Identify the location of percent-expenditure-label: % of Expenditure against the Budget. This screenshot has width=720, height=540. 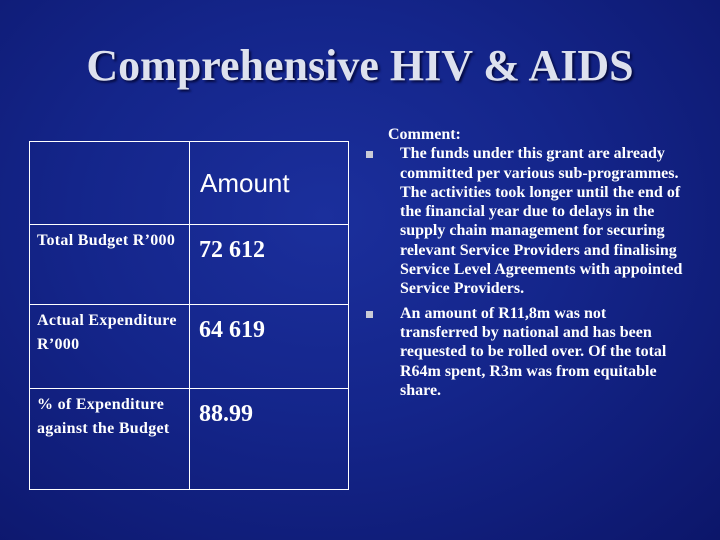
(109, 439).